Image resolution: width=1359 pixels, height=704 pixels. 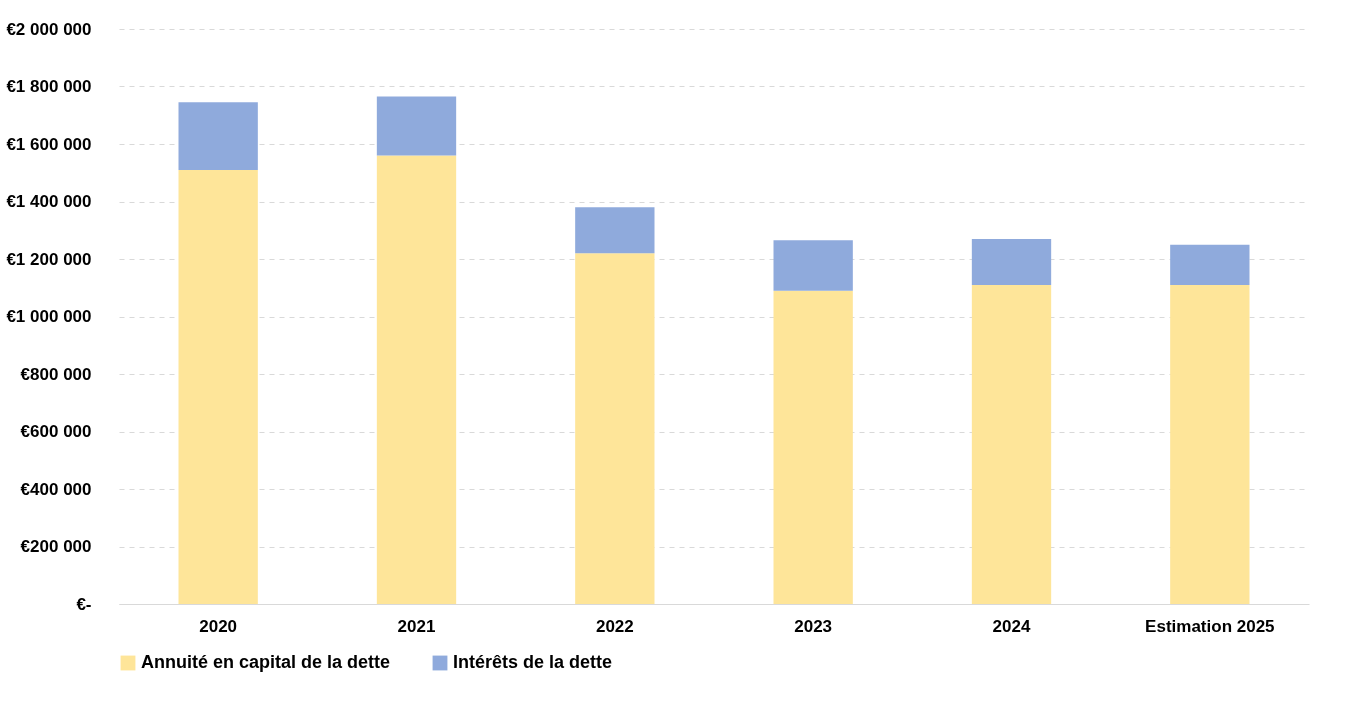 I want to click on y-tick-label: €1 200 000, so click(x=49, y=259).